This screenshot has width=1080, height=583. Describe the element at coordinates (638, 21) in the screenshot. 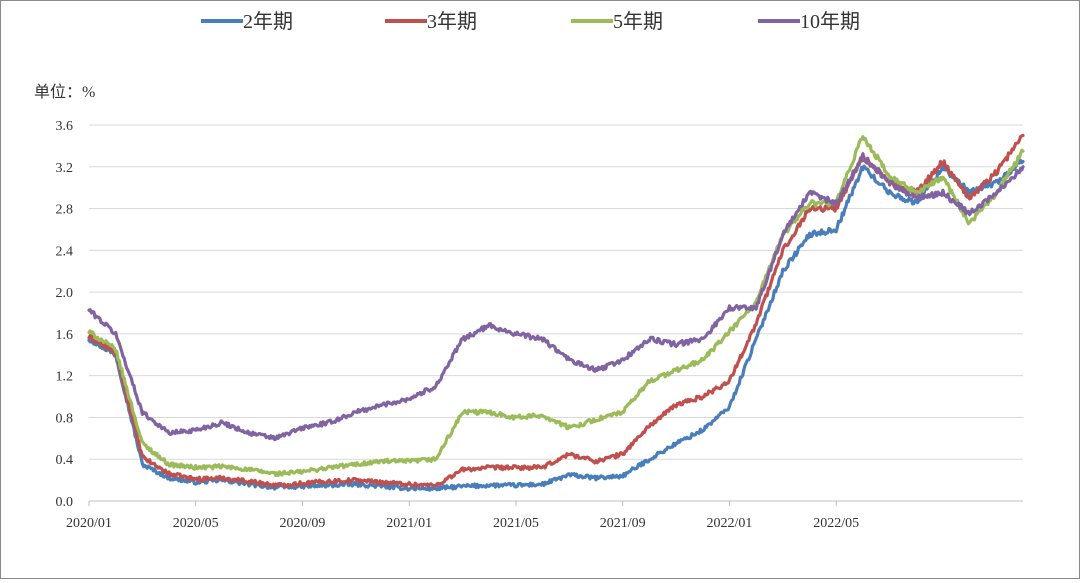

I see `legend-label: 5年期` at that location.